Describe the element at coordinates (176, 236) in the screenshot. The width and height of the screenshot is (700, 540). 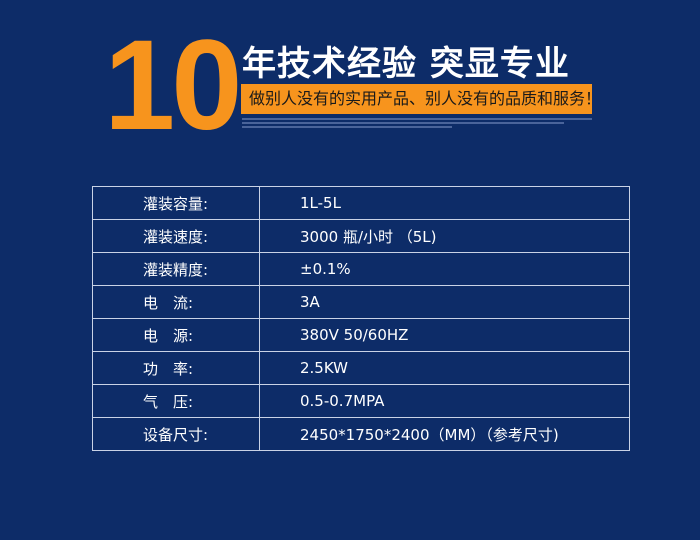
I see `spec-label: 灌装速度:` at that location.